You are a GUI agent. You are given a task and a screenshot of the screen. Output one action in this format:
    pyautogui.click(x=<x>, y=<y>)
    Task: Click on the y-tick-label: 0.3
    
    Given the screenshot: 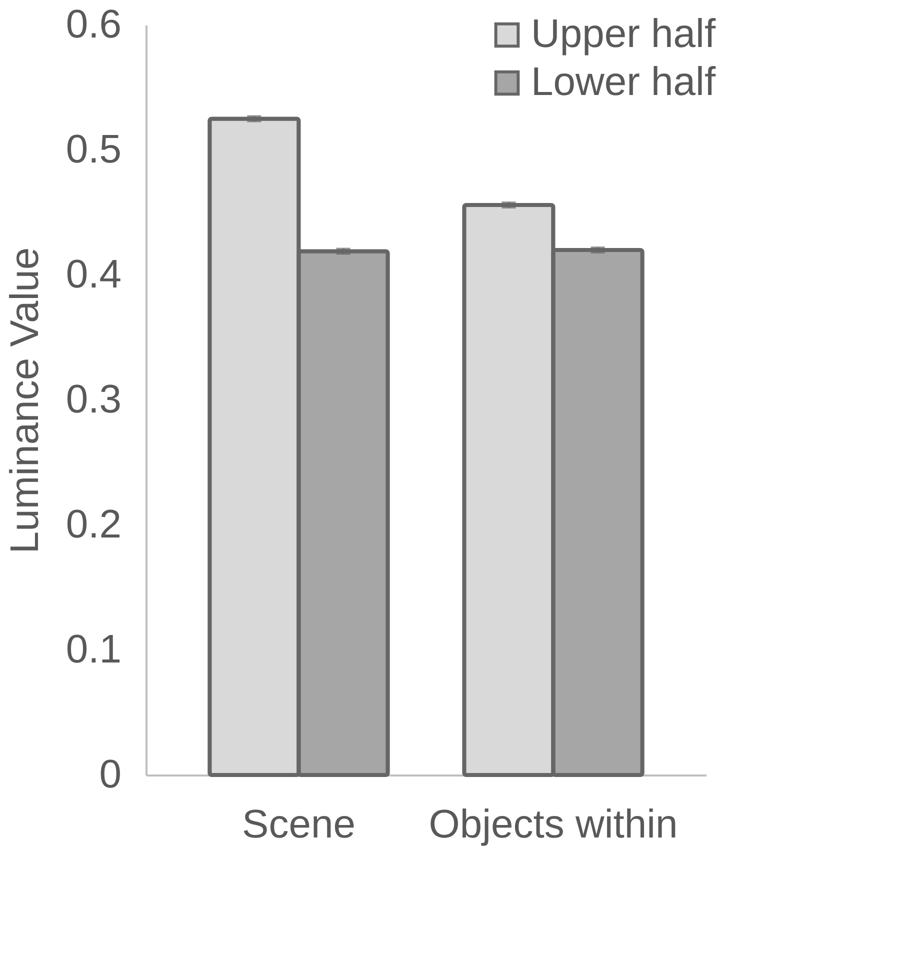 What is the action you would take?
    pyautogui.click(x=94, y=400)
    